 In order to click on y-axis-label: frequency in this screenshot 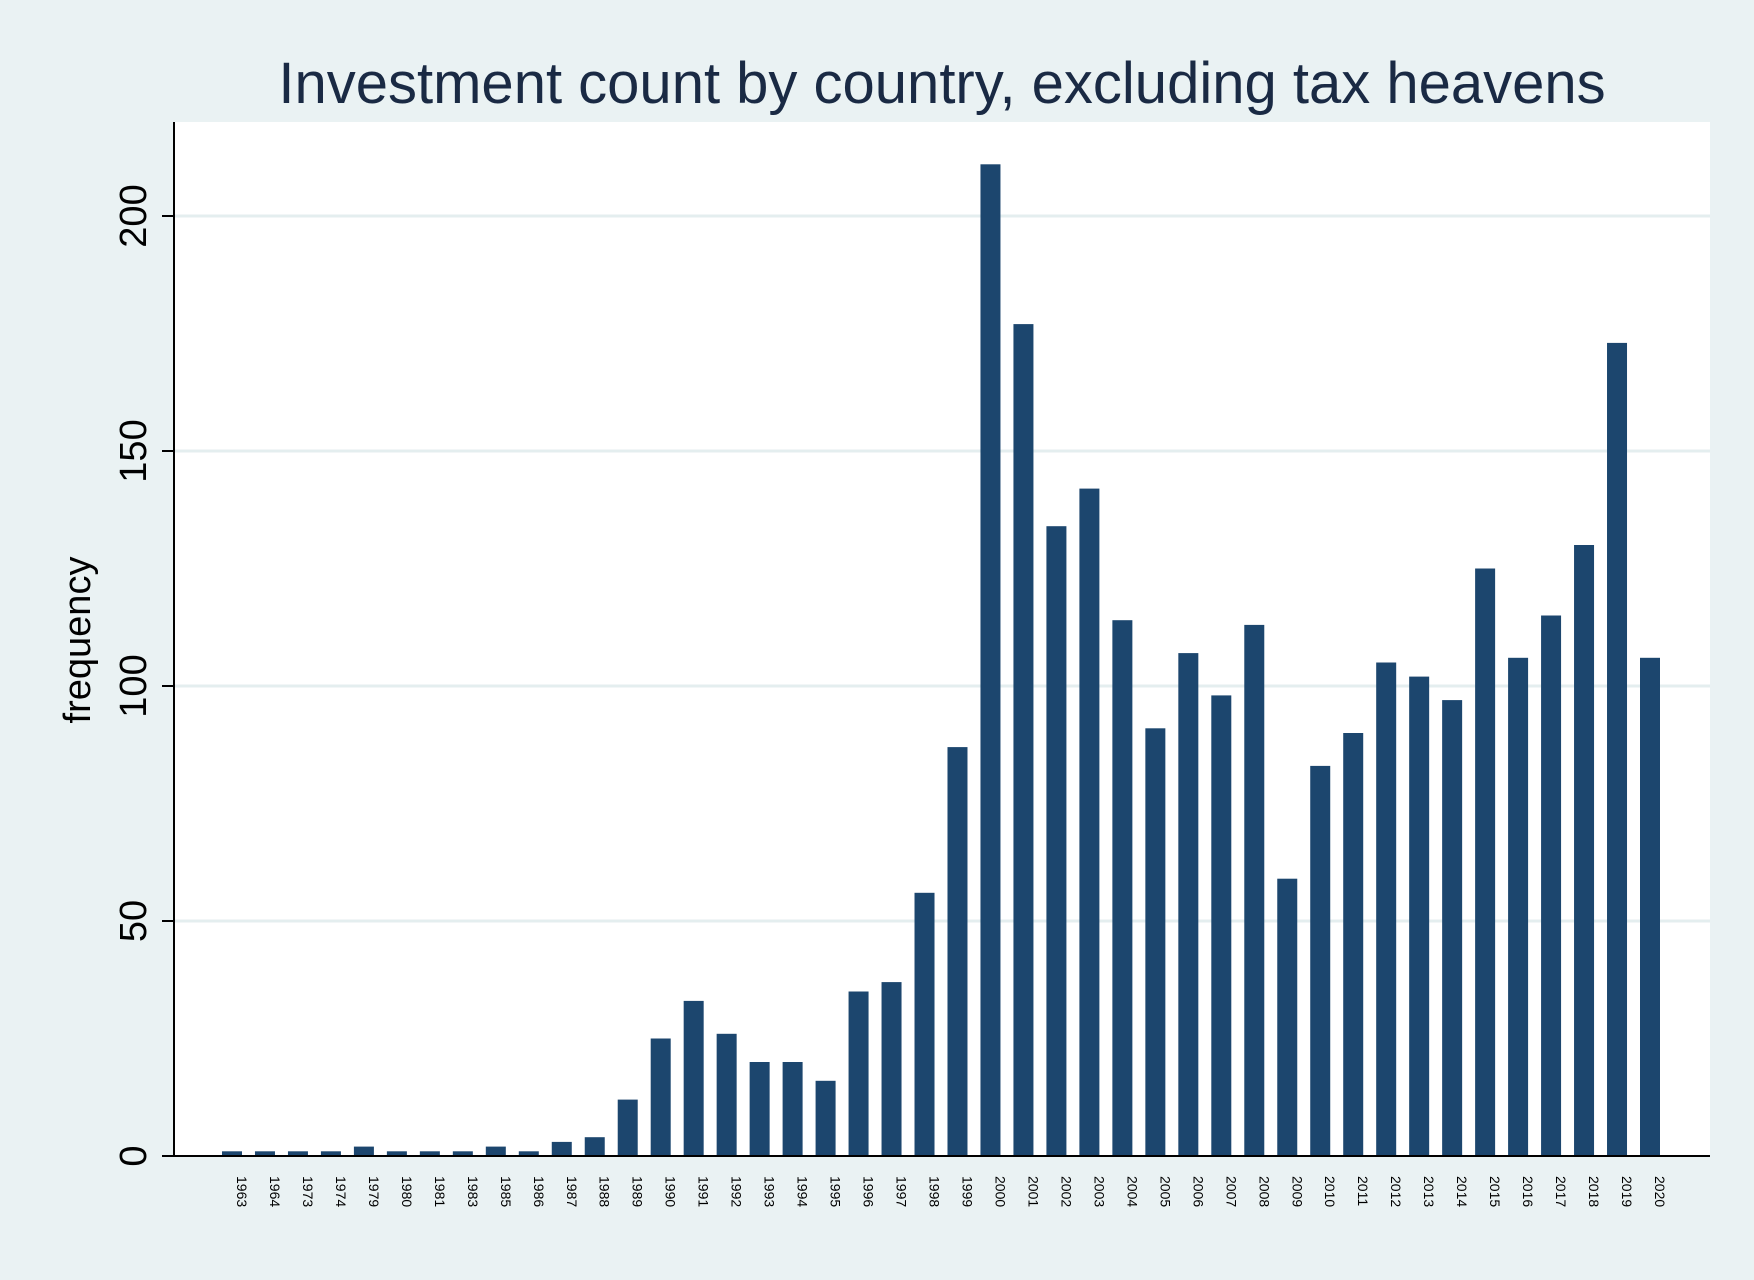, I will do `click(78, 640)`.